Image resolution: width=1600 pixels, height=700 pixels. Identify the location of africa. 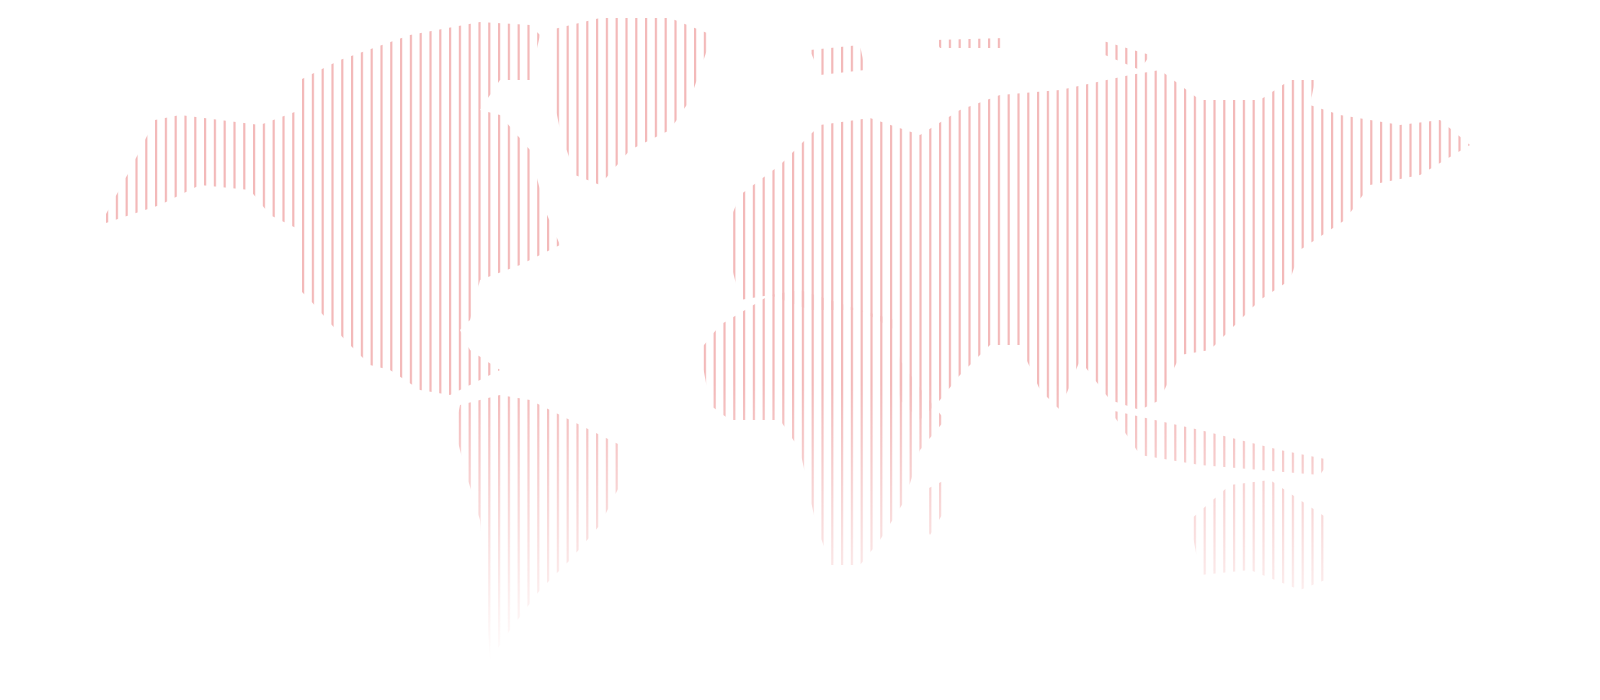
(822, 427).